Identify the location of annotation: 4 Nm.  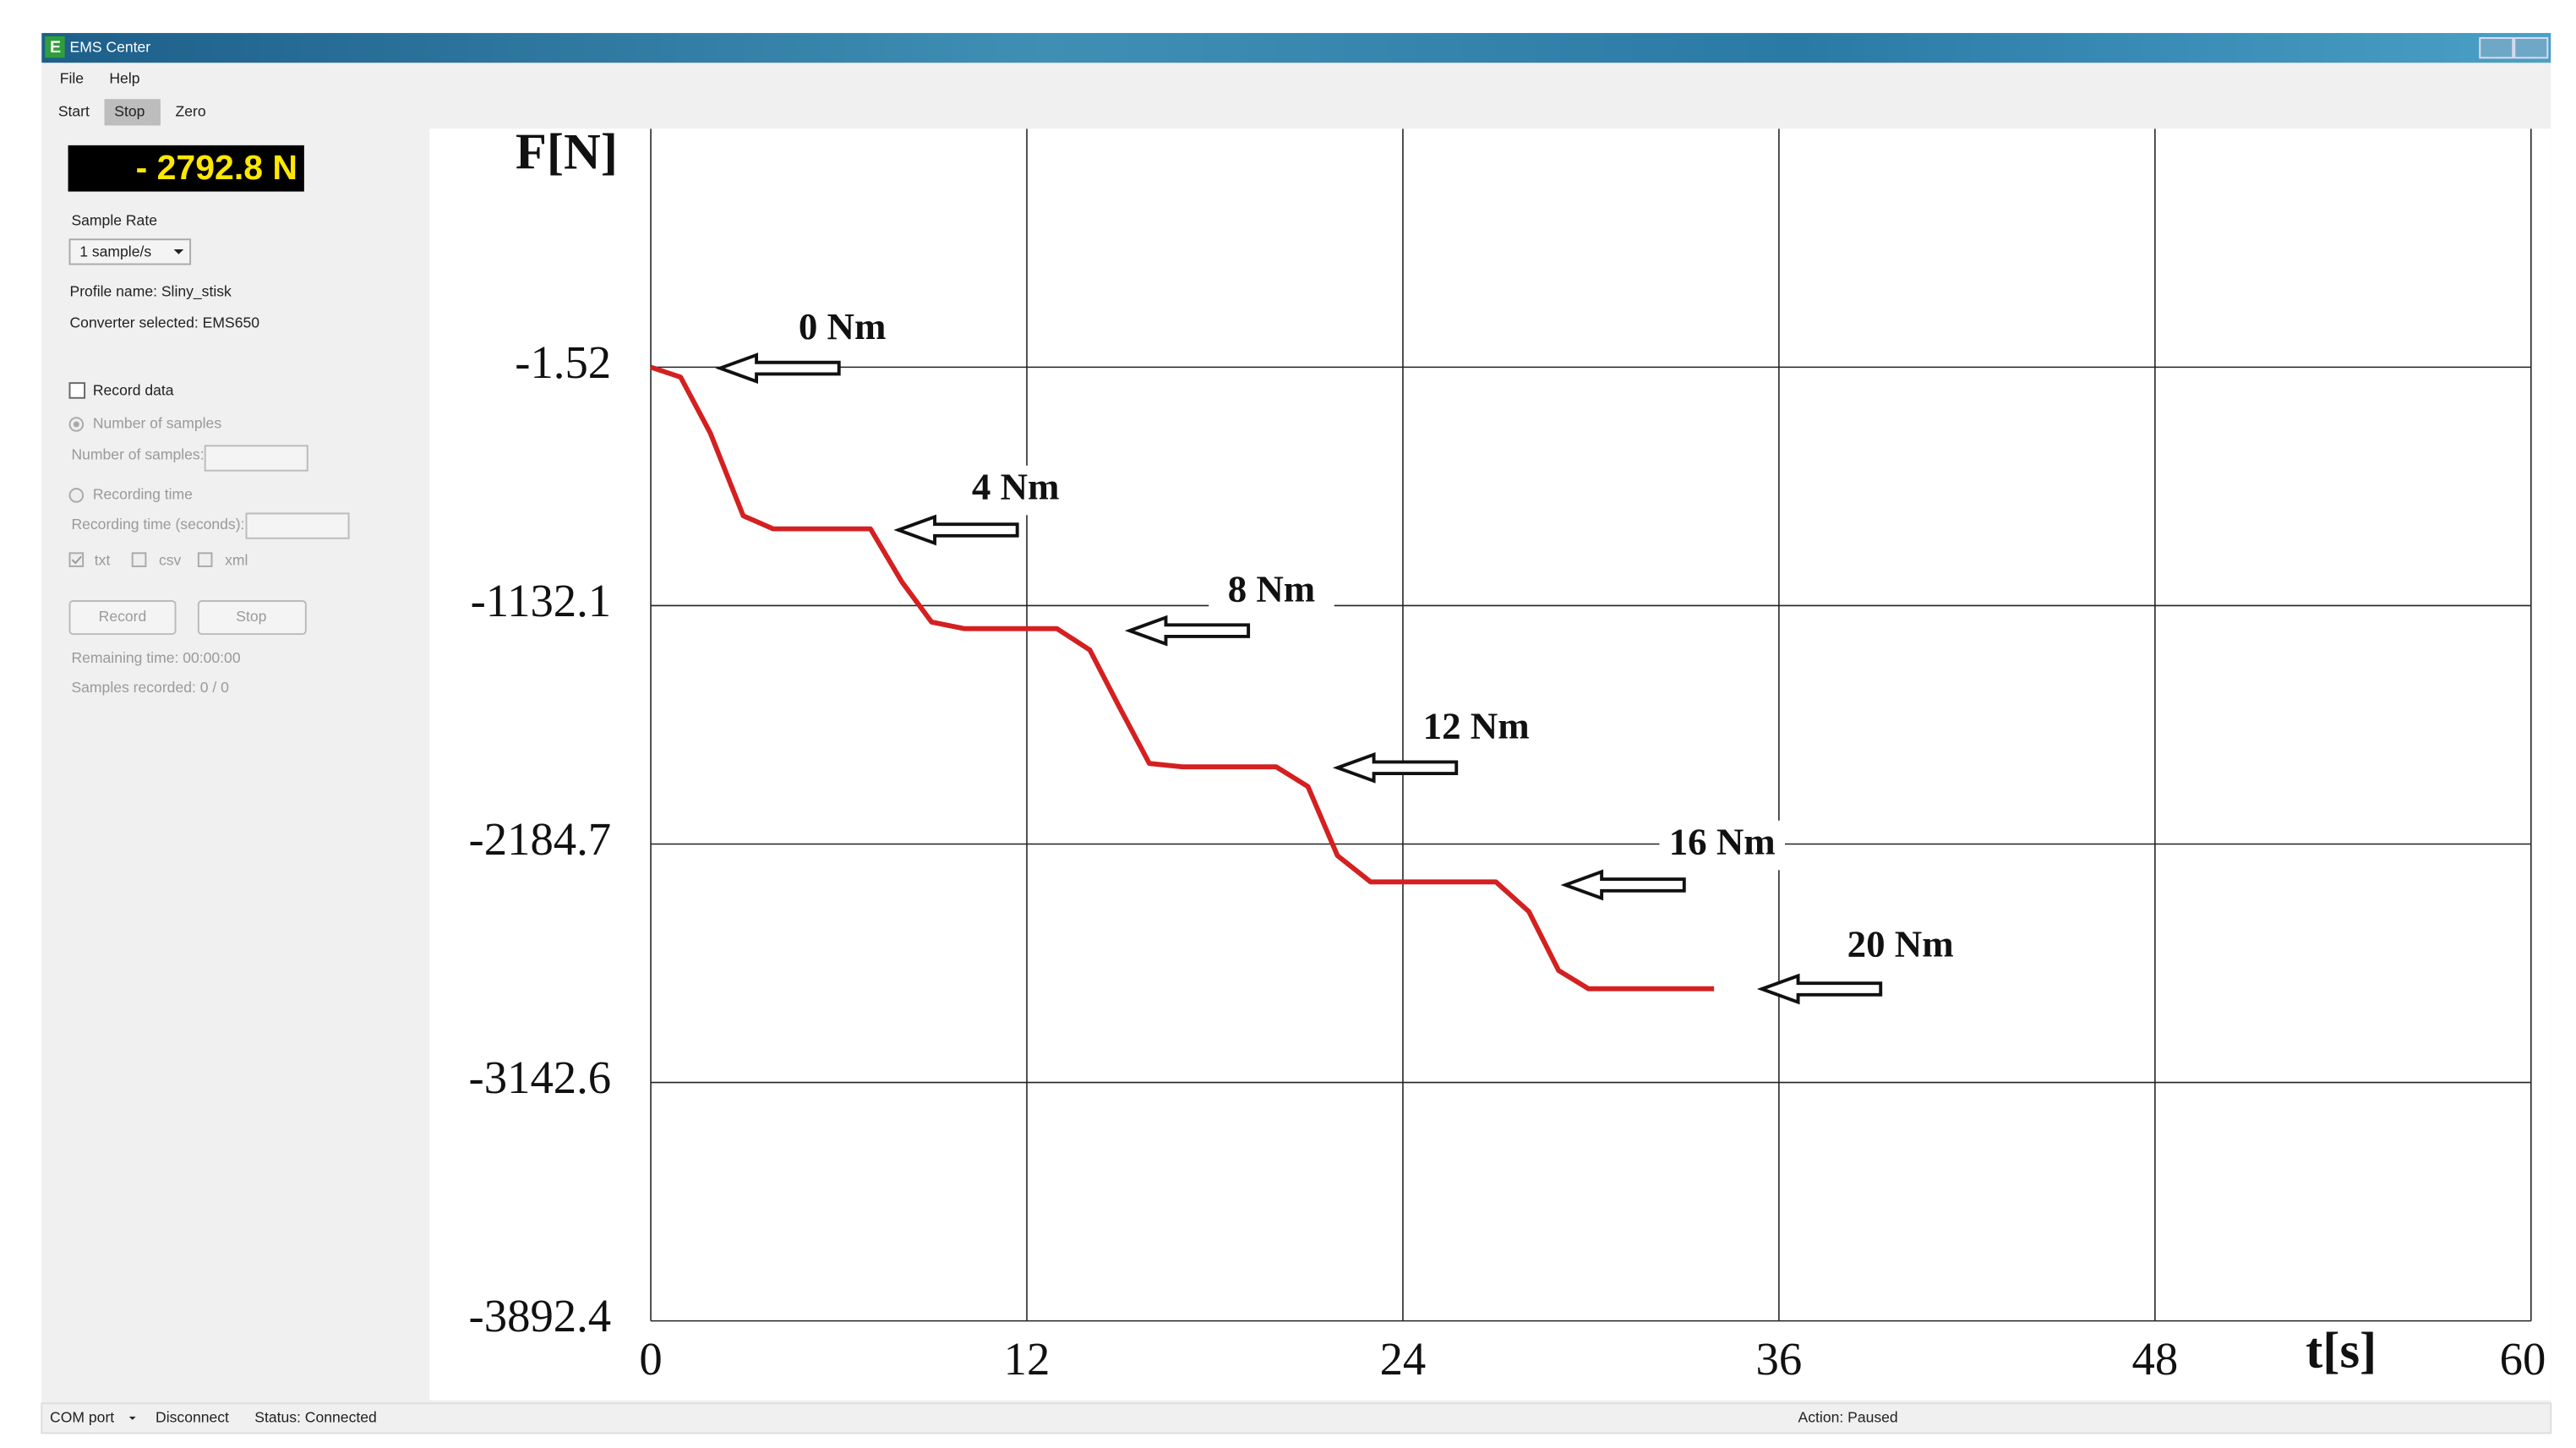
(1016, 486).